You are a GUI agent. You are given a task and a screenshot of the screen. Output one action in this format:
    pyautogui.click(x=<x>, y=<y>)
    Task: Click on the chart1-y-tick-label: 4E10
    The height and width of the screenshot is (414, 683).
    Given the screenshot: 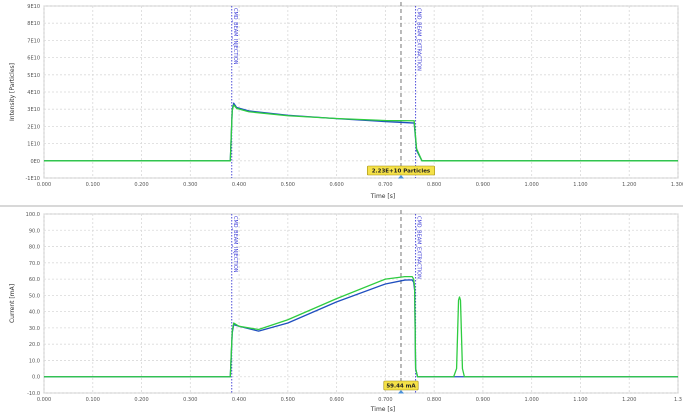 What is the action you would take?
    pyautogui.click(x=33, y=93)
    